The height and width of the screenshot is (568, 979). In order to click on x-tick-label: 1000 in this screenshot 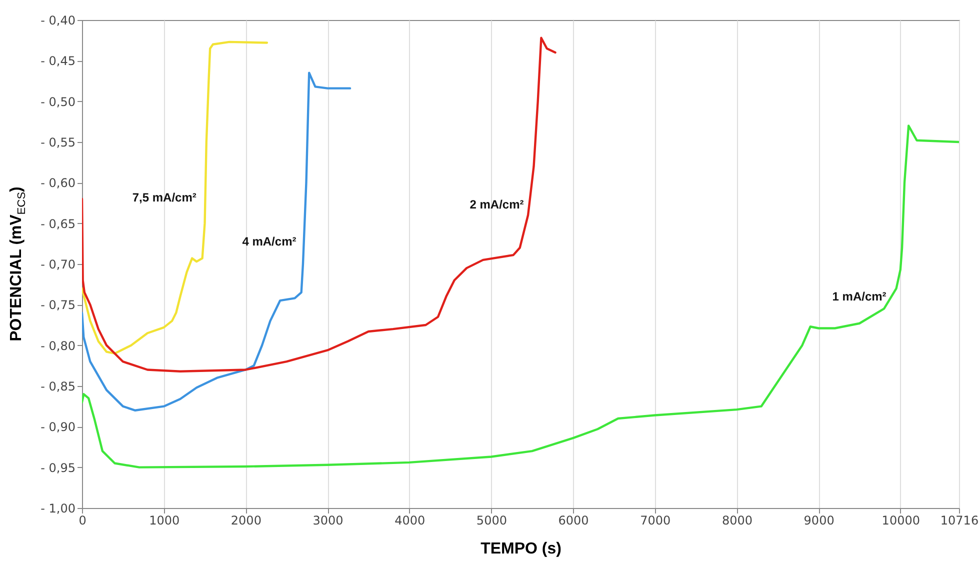, I will do `click(164, 521)`.